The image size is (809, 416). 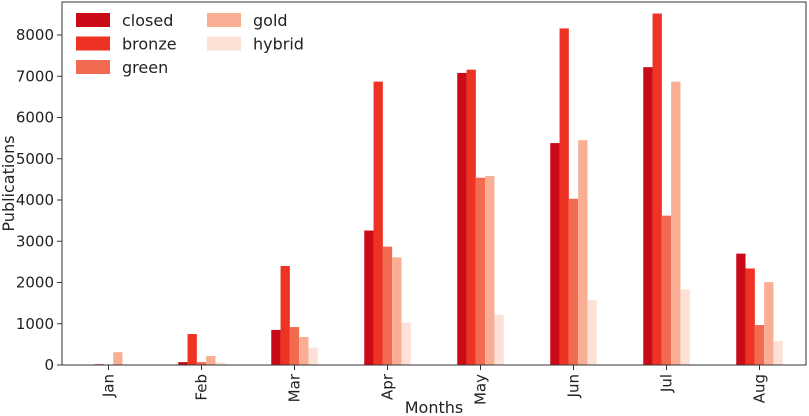 What do you see at coordinates (220, 363) in the screenshot?
I see `bar-hybrid-feb` at bounding box center [220, 363].